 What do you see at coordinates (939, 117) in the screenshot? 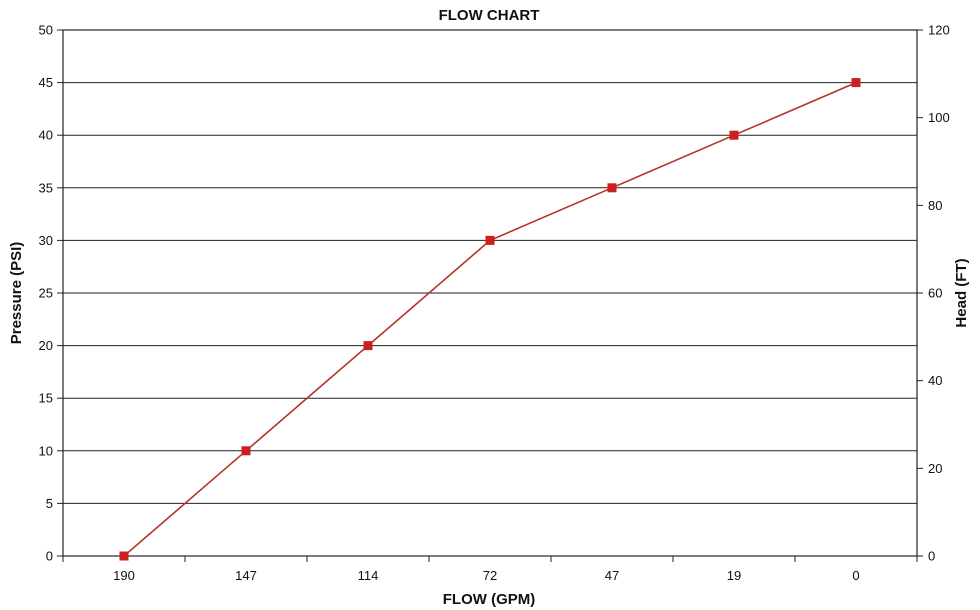
I see `right-tick-label-5: 100` at bounding box center [939, 117].